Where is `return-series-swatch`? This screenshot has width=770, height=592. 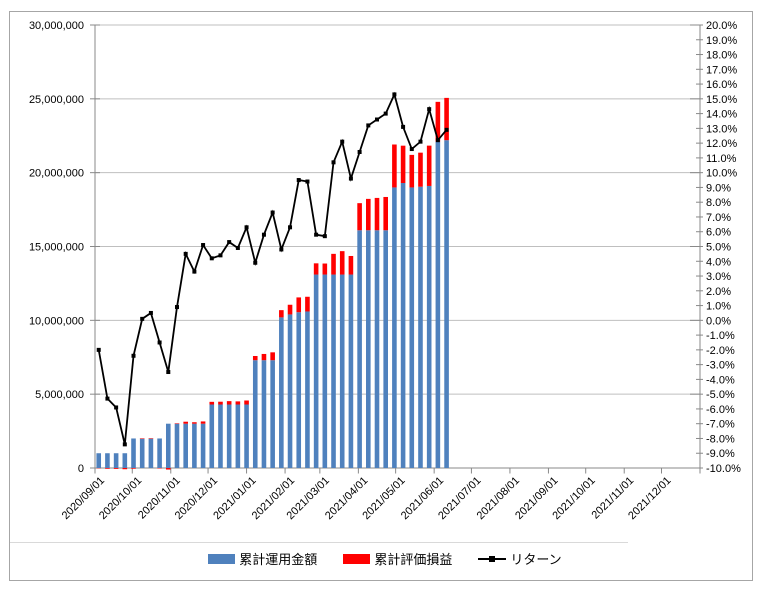
return-series-swatch is located at coordinates (492, 558).